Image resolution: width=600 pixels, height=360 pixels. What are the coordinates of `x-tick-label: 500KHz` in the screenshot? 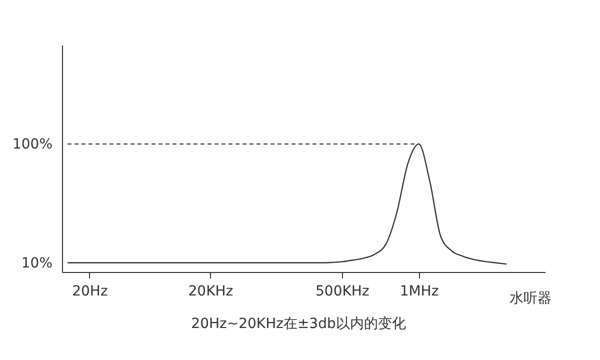 It's located at (343, 292).